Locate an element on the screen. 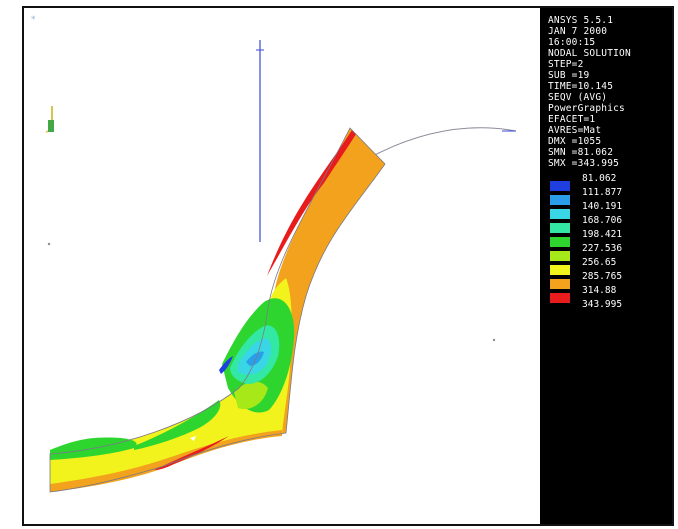 Image resolution: width=678 pixels, height=529 pixels. contour-level-label: 227.536 is located at coordinates (602, 248).